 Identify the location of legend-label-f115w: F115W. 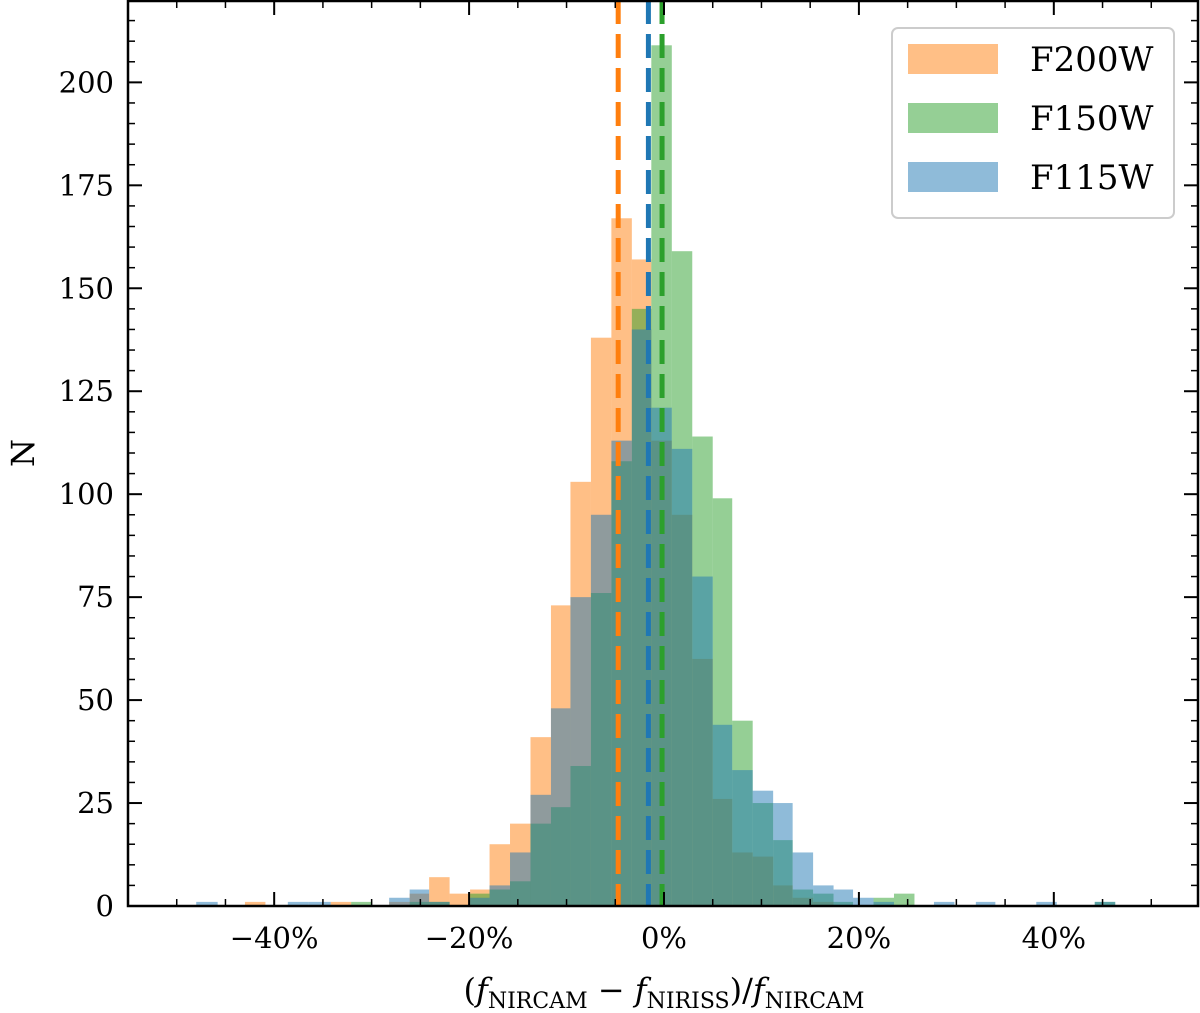
(1091, 178).